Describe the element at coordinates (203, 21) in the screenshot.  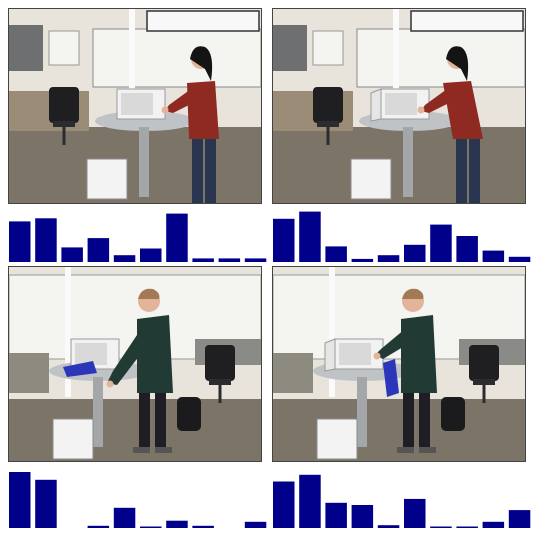
I see `screen-panel` at that location.